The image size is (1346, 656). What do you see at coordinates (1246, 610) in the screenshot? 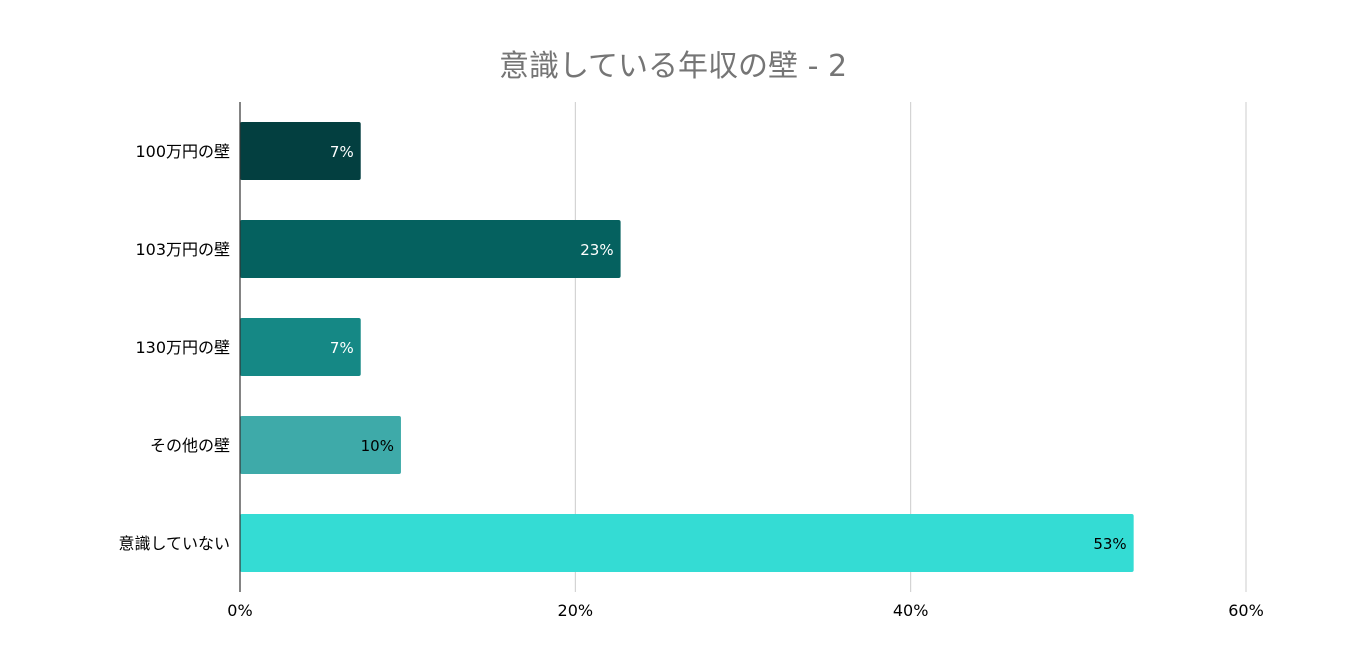
I see `x-tick-label: 60%` at bounding box center [1246, 610].